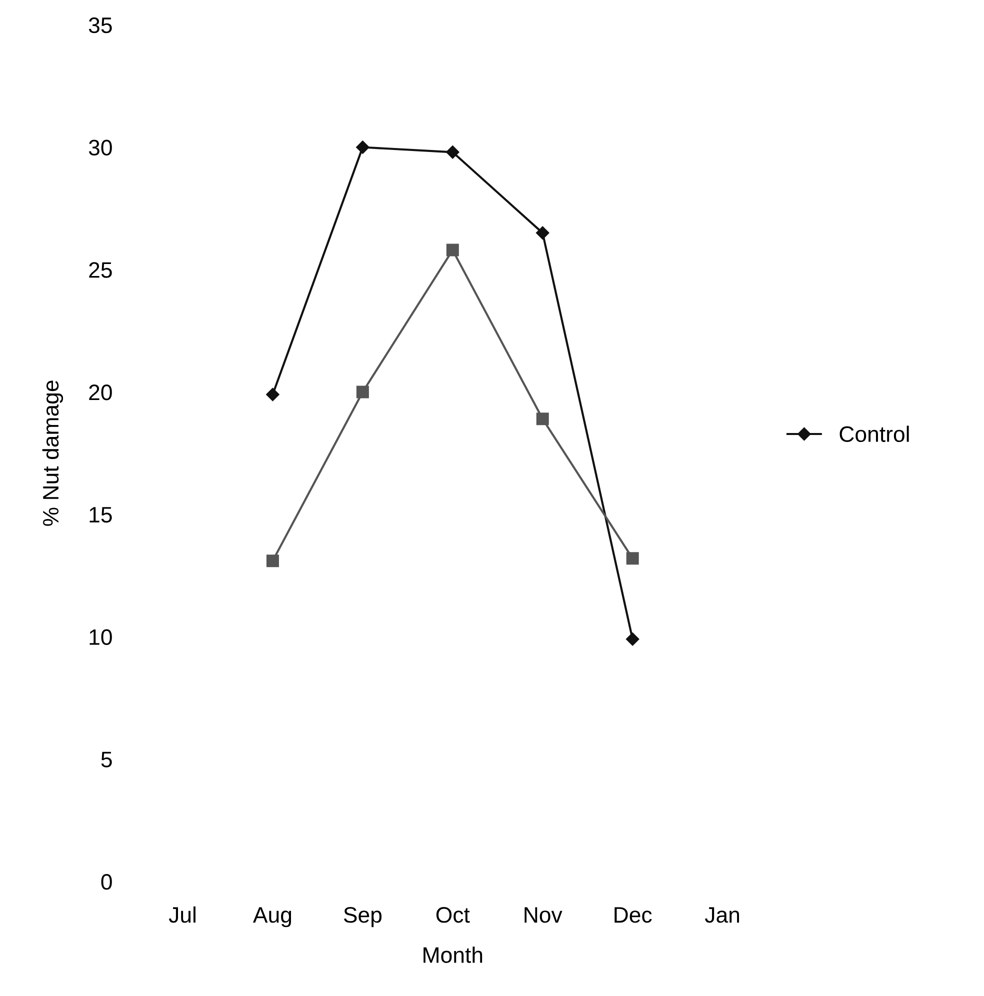 This screenshot has width=984, height=996. Describe the element at coordinates (100, 148) in the screenshot. I see `y-tick-label: 30` at that location.